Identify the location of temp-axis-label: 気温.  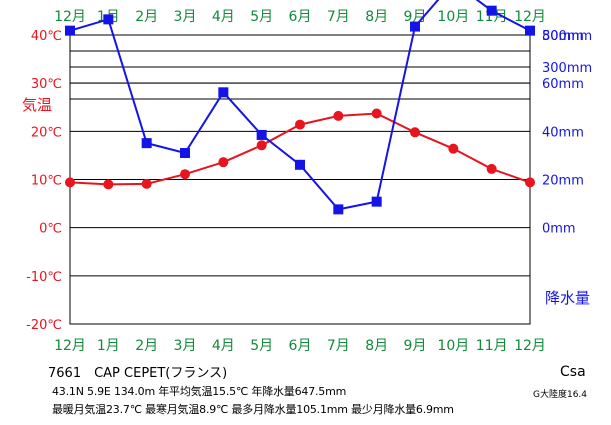
(37, 105).